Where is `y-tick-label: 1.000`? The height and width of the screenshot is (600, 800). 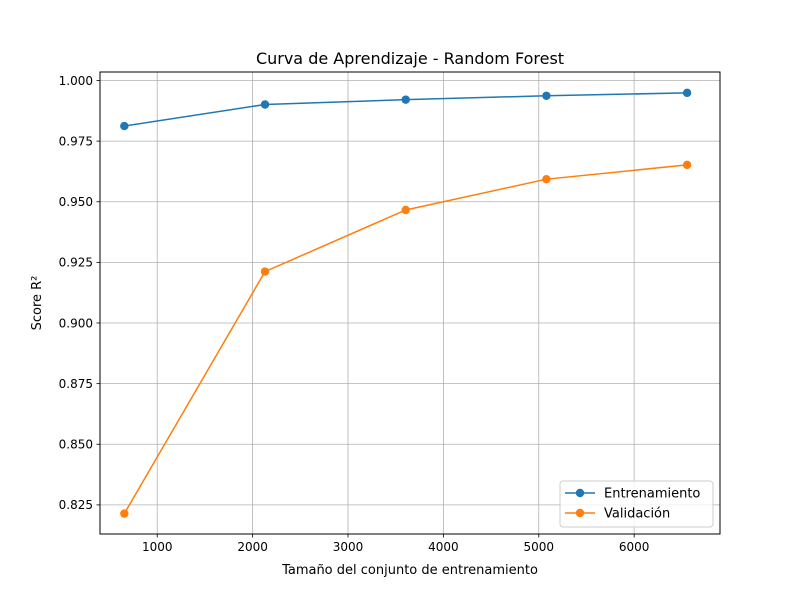 y-tick-label: 1.000 is located at coordinates (76, 81).